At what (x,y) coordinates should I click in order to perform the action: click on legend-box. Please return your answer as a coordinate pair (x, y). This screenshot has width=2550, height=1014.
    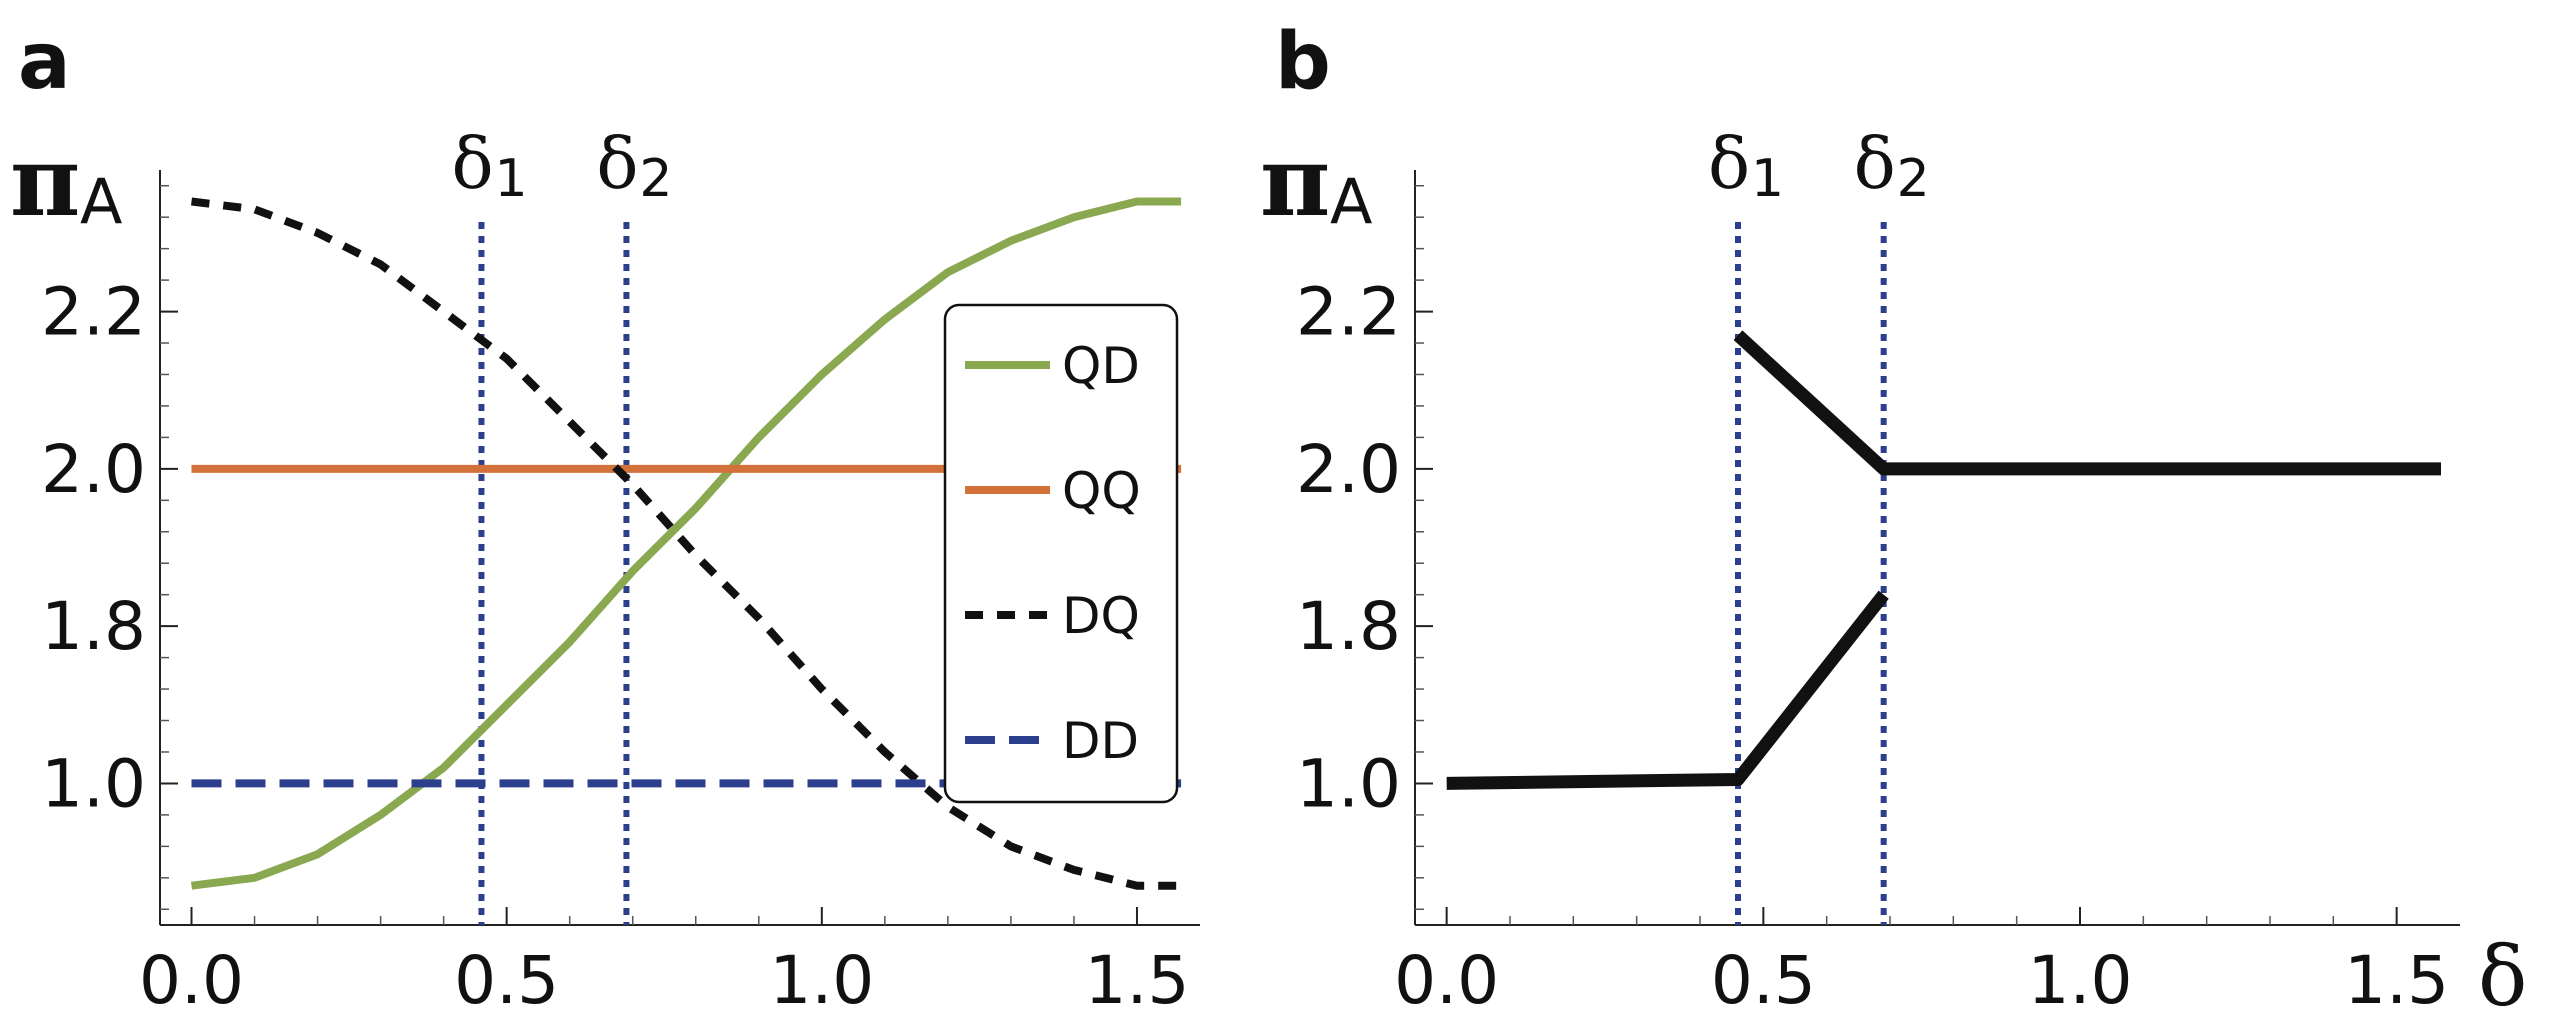
    Looking at the image, I should click on (1061, 553).